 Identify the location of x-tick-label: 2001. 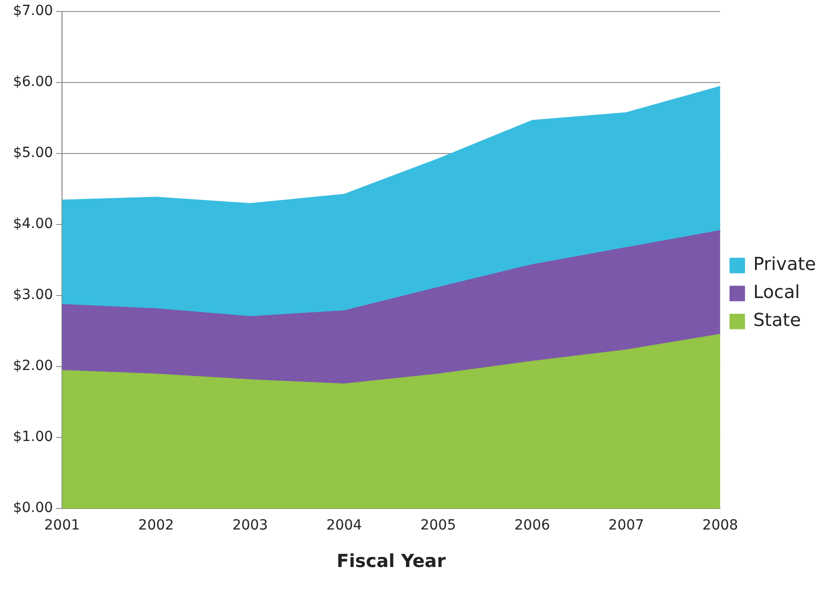
(62, 526).